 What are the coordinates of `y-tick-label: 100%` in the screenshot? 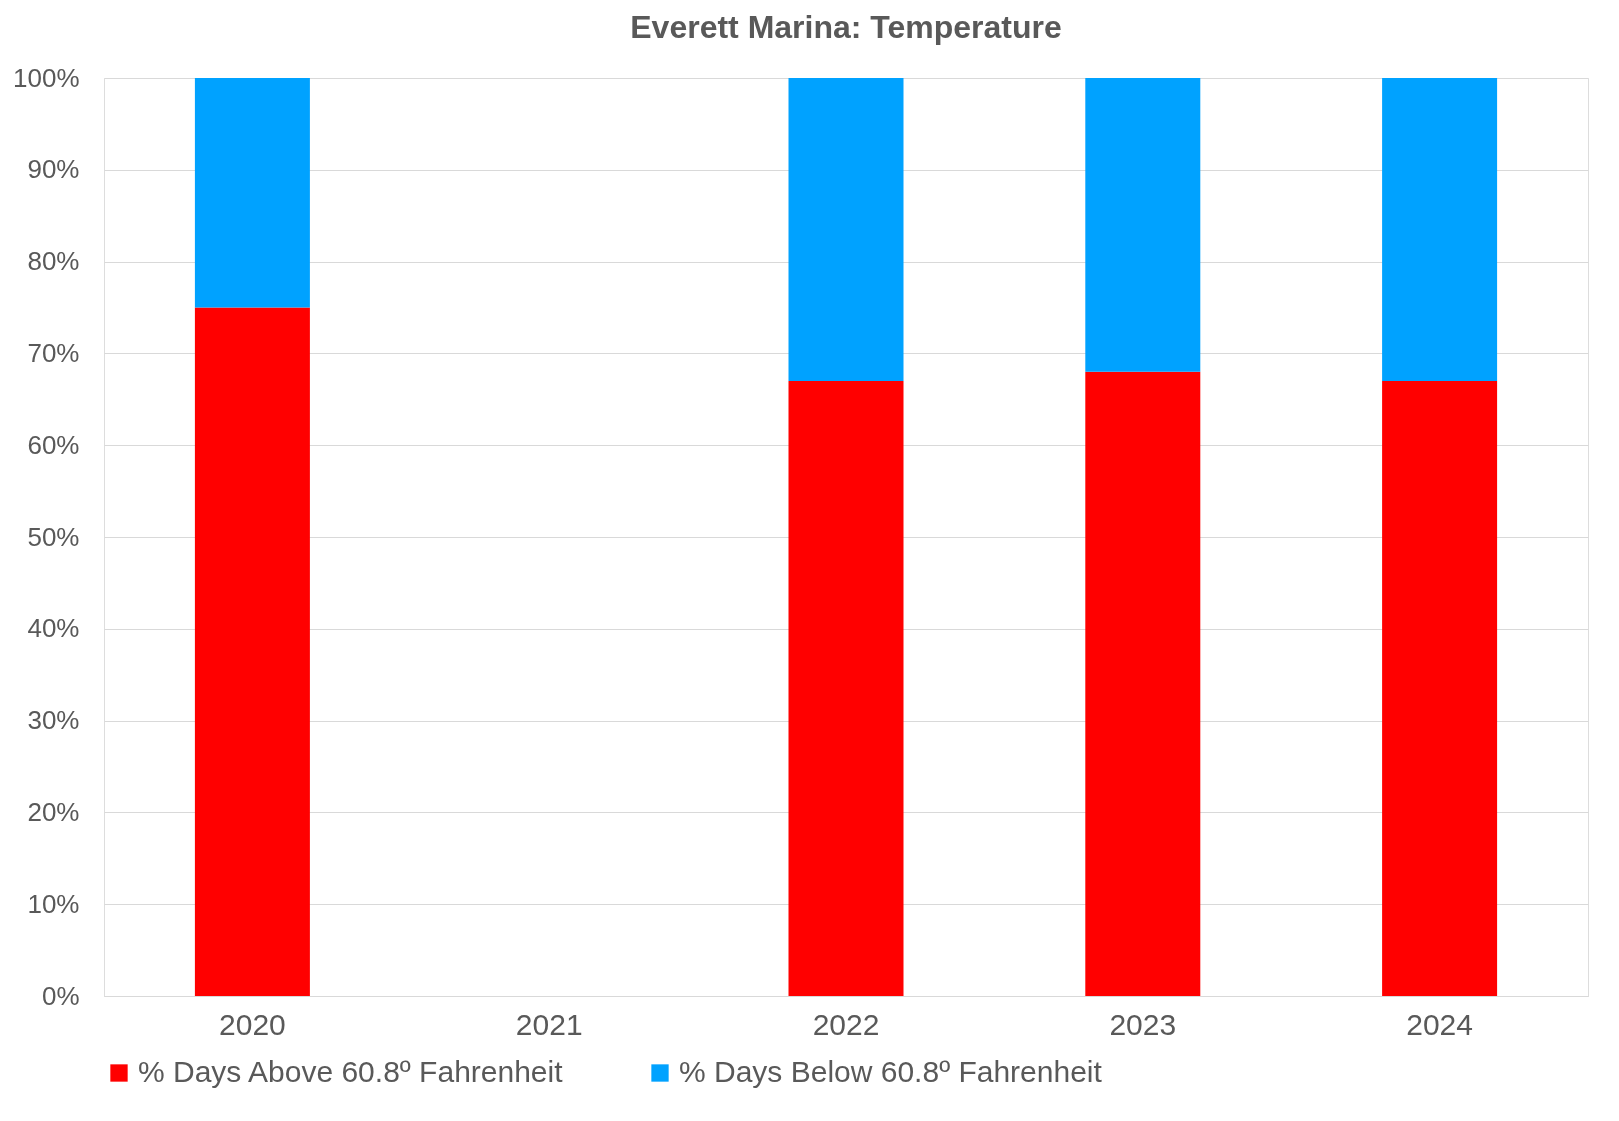 It's located at (46, 77).